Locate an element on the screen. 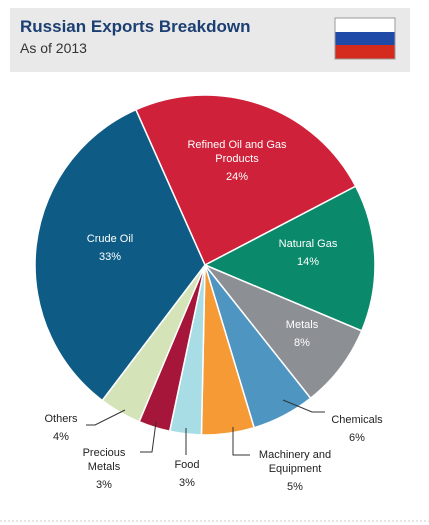  value-label: 5% is located at coordinates (295, 487).